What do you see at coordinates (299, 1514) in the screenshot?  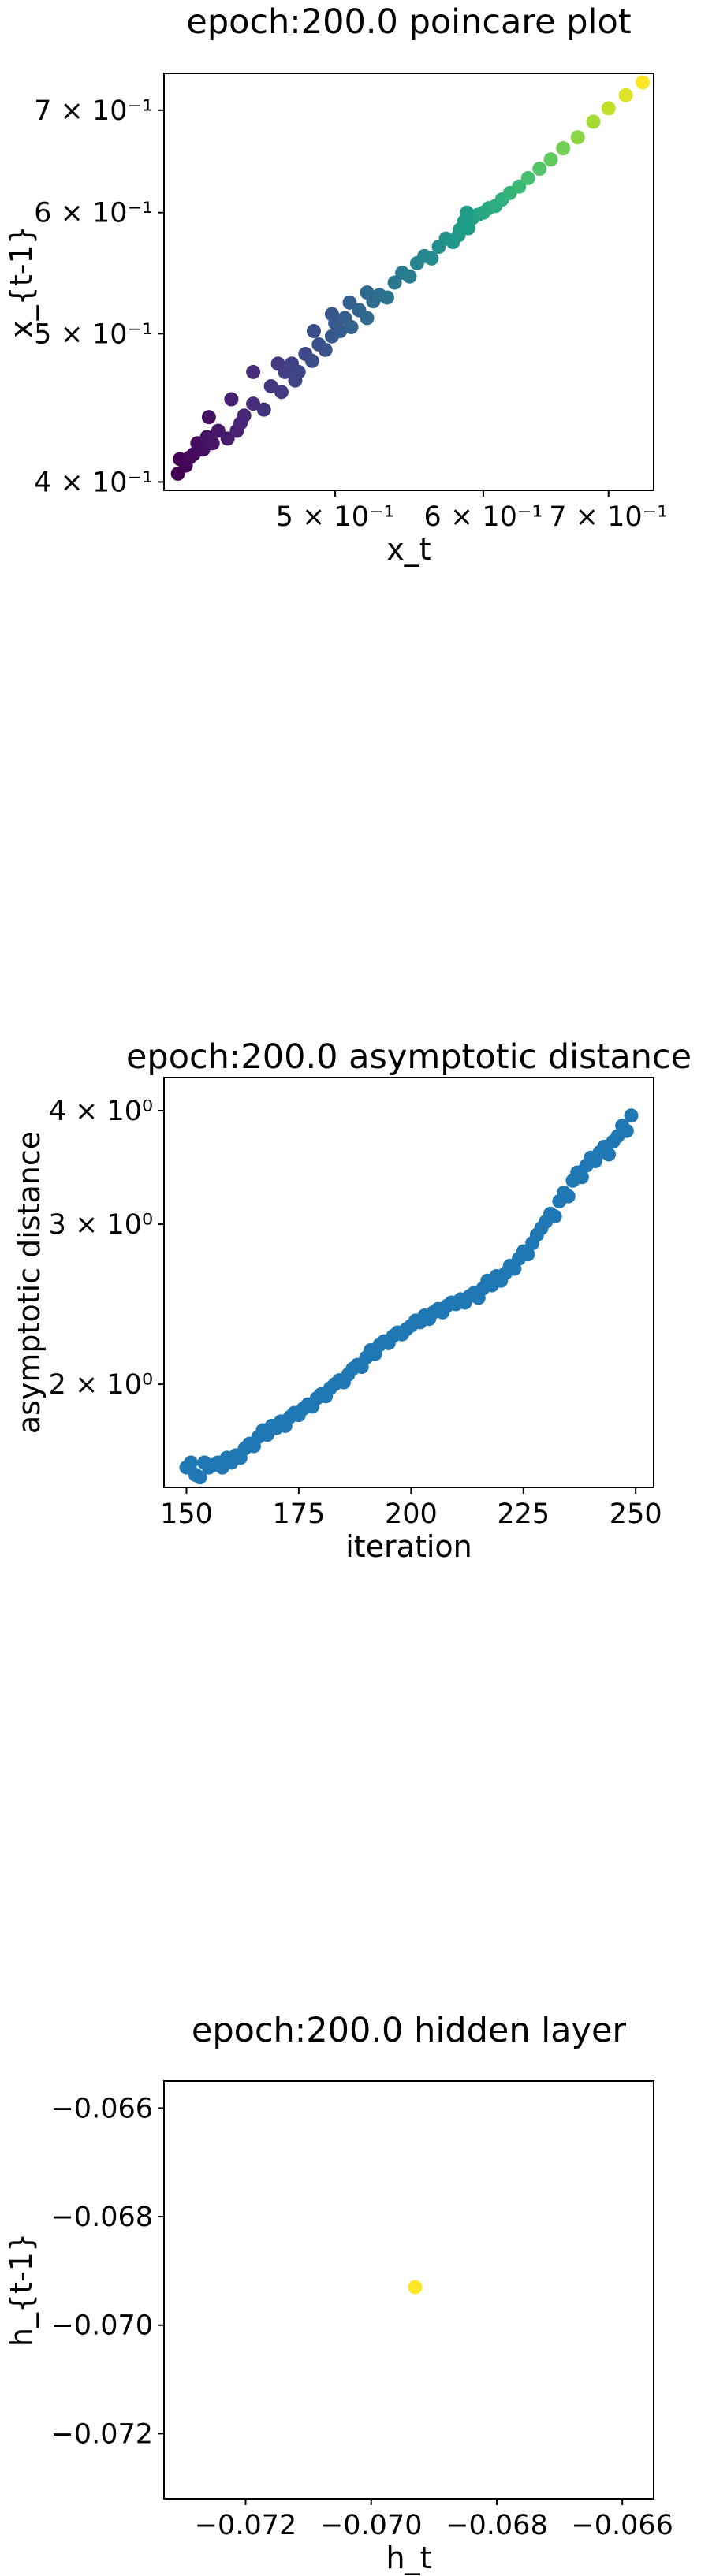 I see `x-tick-label: 175` at bounding box center [299, 1514].